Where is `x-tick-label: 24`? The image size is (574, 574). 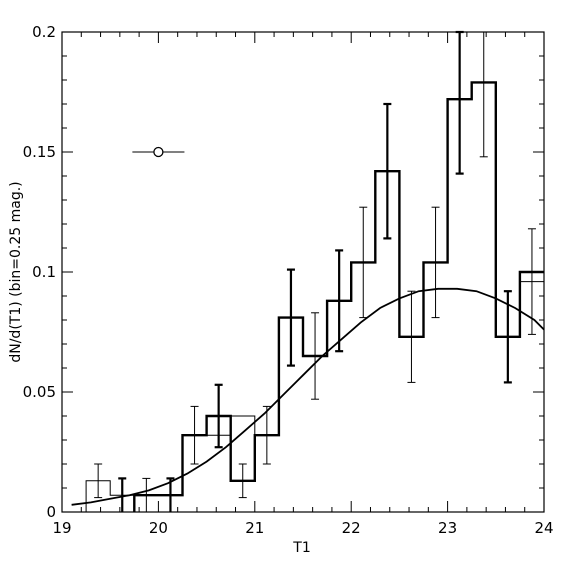 x-tick-label: 24 is located at coordinates (543, 528).